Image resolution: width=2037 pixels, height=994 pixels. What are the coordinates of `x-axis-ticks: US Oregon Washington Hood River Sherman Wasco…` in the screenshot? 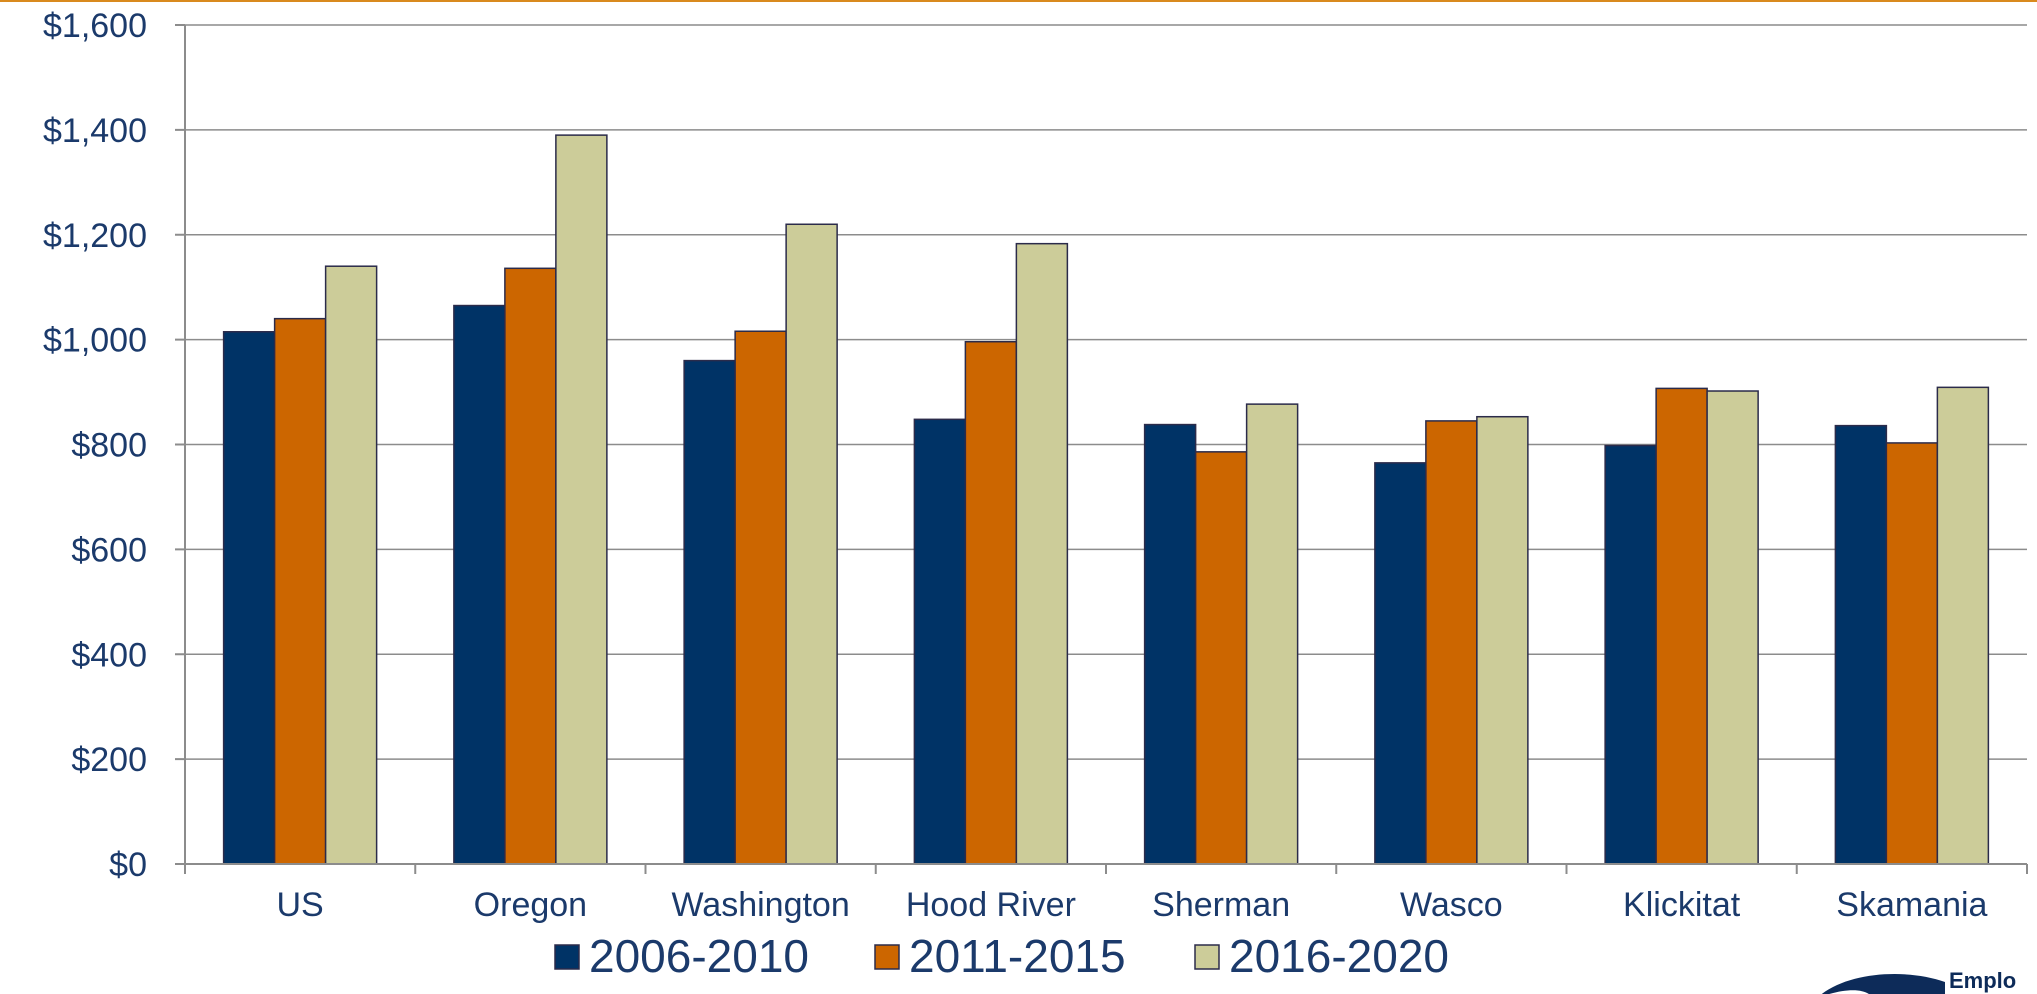 It's located at (1106, 894).